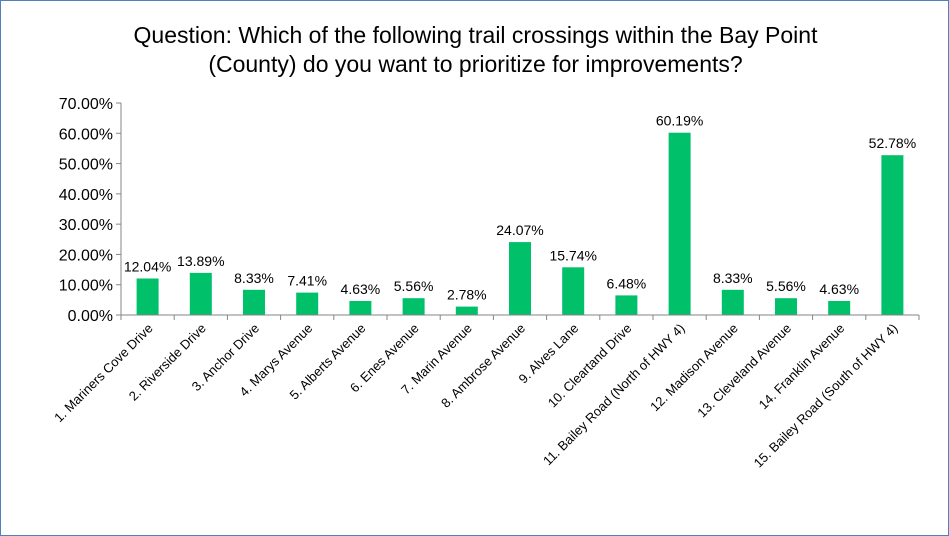 Image resolution: width=949 pixels, height=536 pixels. I want to click on category-label: 1. Mariners Cove Drive, so click(103, 373).